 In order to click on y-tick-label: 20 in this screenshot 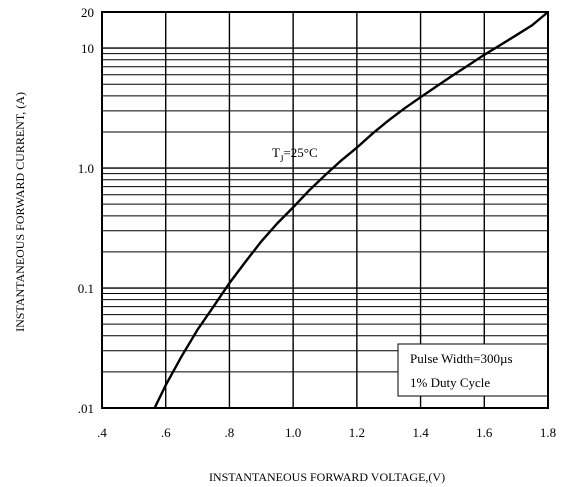, I will do `click(87, 12)`.